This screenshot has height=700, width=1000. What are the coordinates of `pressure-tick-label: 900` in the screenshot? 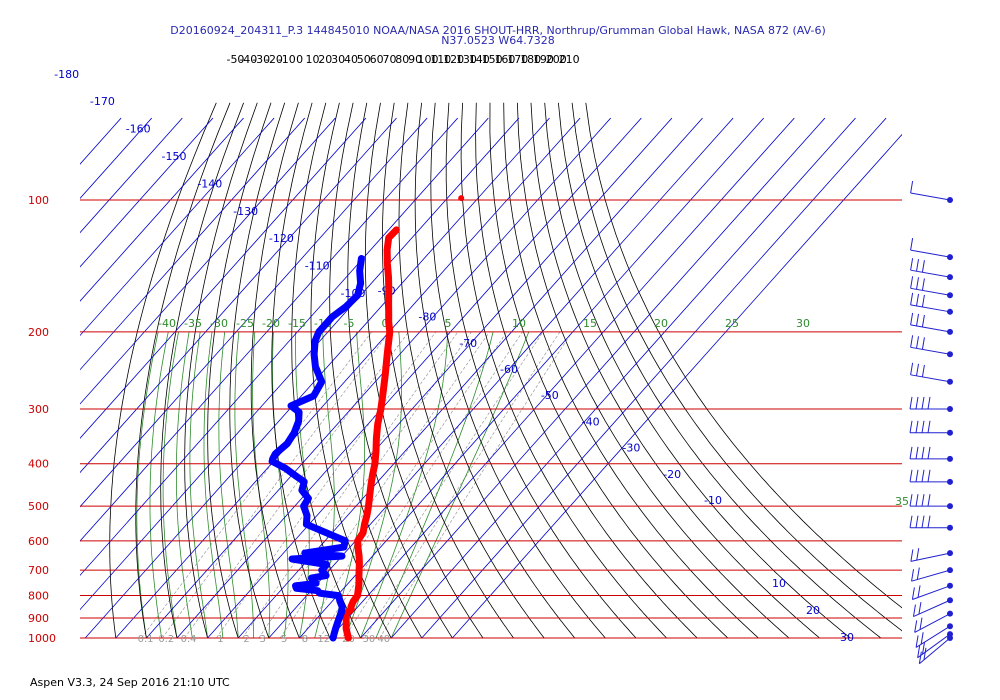 It's located at (38, 618).